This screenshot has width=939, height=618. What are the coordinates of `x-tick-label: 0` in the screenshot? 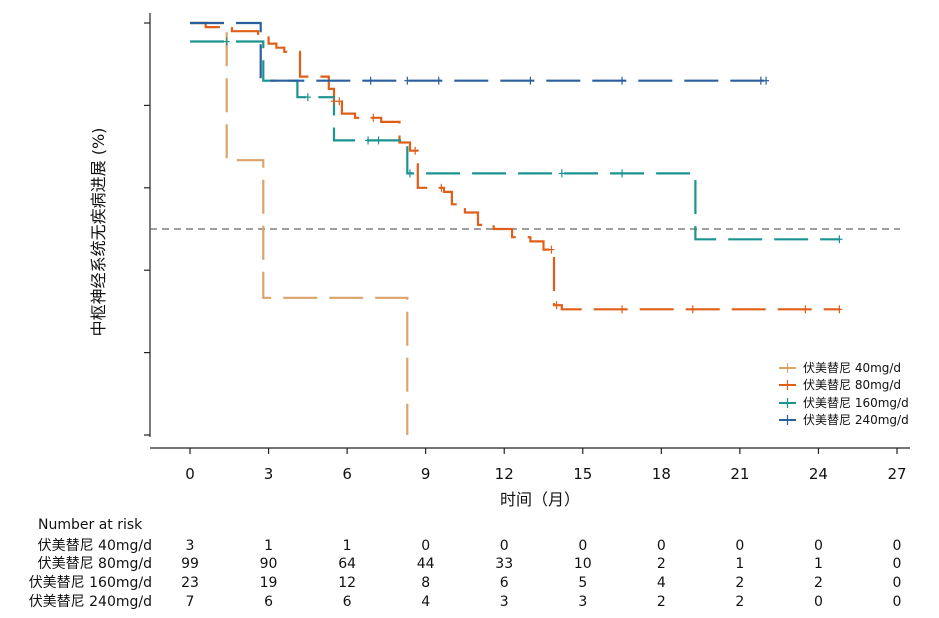 It's located at (190, 474).